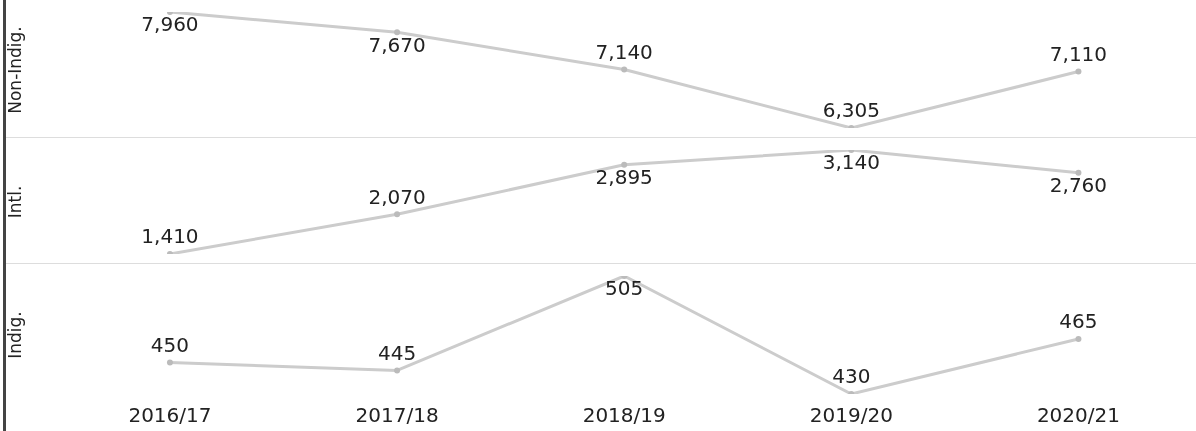  I want to click on x-tick-label: 2017/18, so click(397, 415).